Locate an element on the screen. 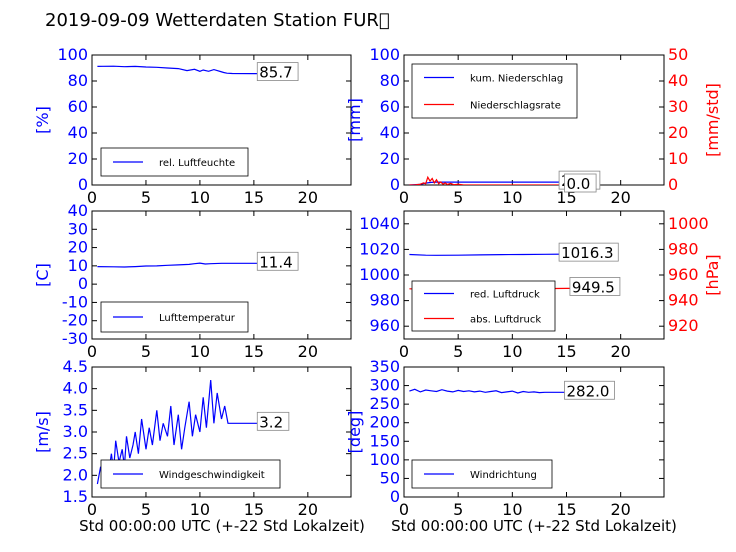 The height and width of the screenshot is (552, 736). y-axis-label: [m/s] is located at coordinates (42, 432).